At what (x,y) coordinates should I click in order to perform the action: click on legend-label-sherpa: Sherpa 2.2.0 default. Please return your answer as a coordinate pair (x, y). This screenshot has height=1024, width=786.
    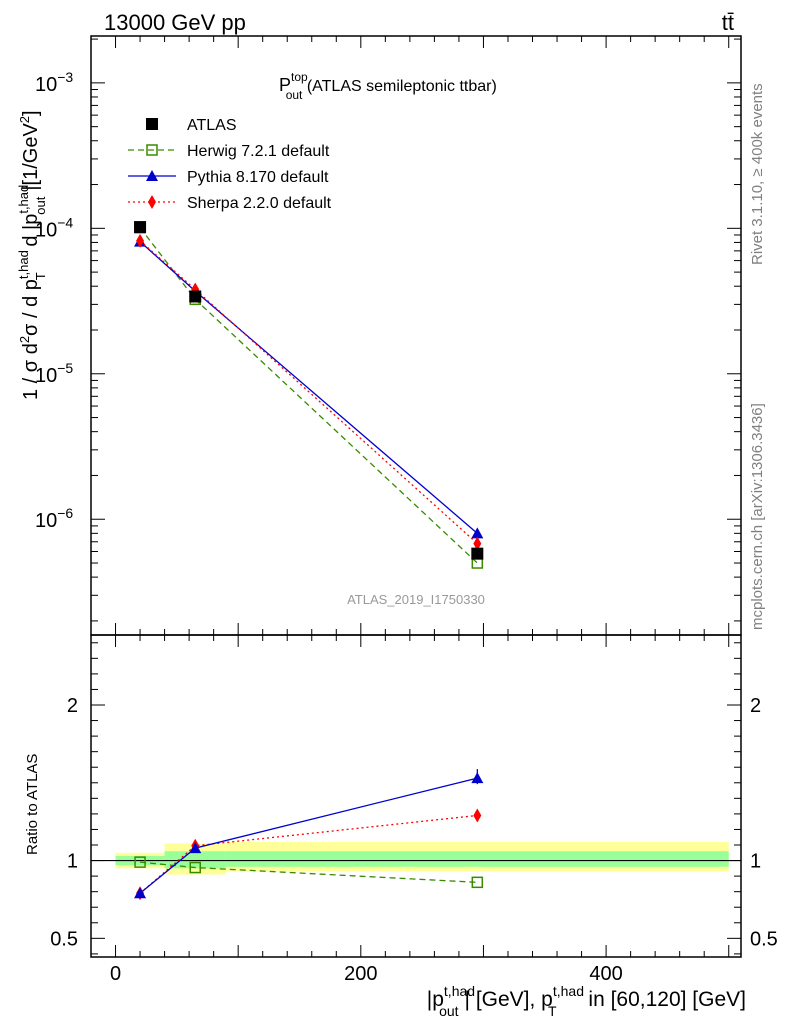
    Looking at the image, I should click on (259, 203).